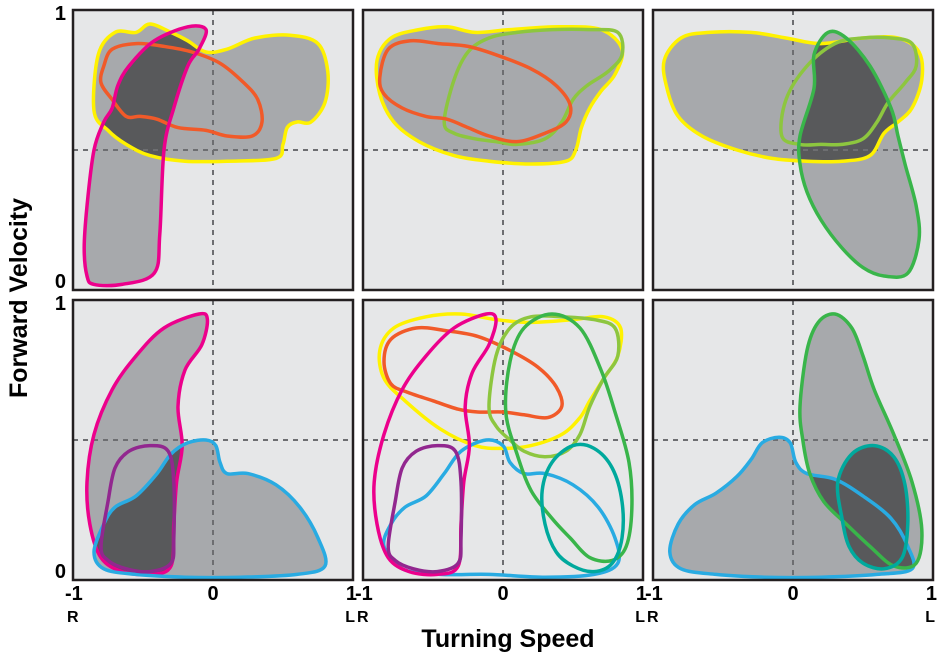  I want to click on panel-r0-c2, so click(793, 150).